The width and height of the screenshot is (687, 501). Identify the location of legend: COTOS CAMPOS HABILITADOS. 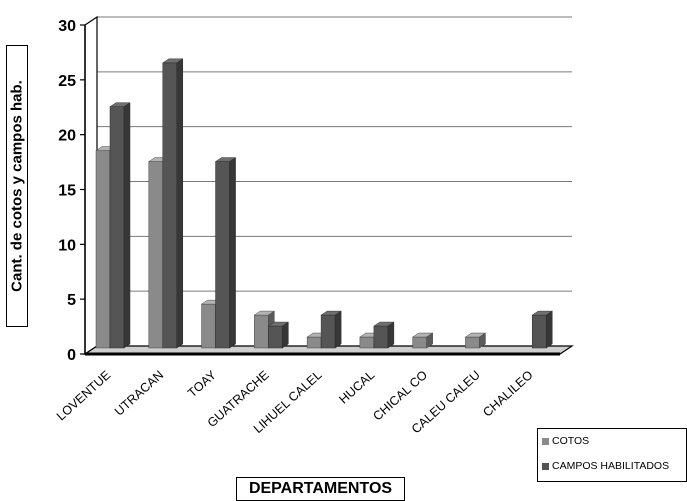
(612, 455).